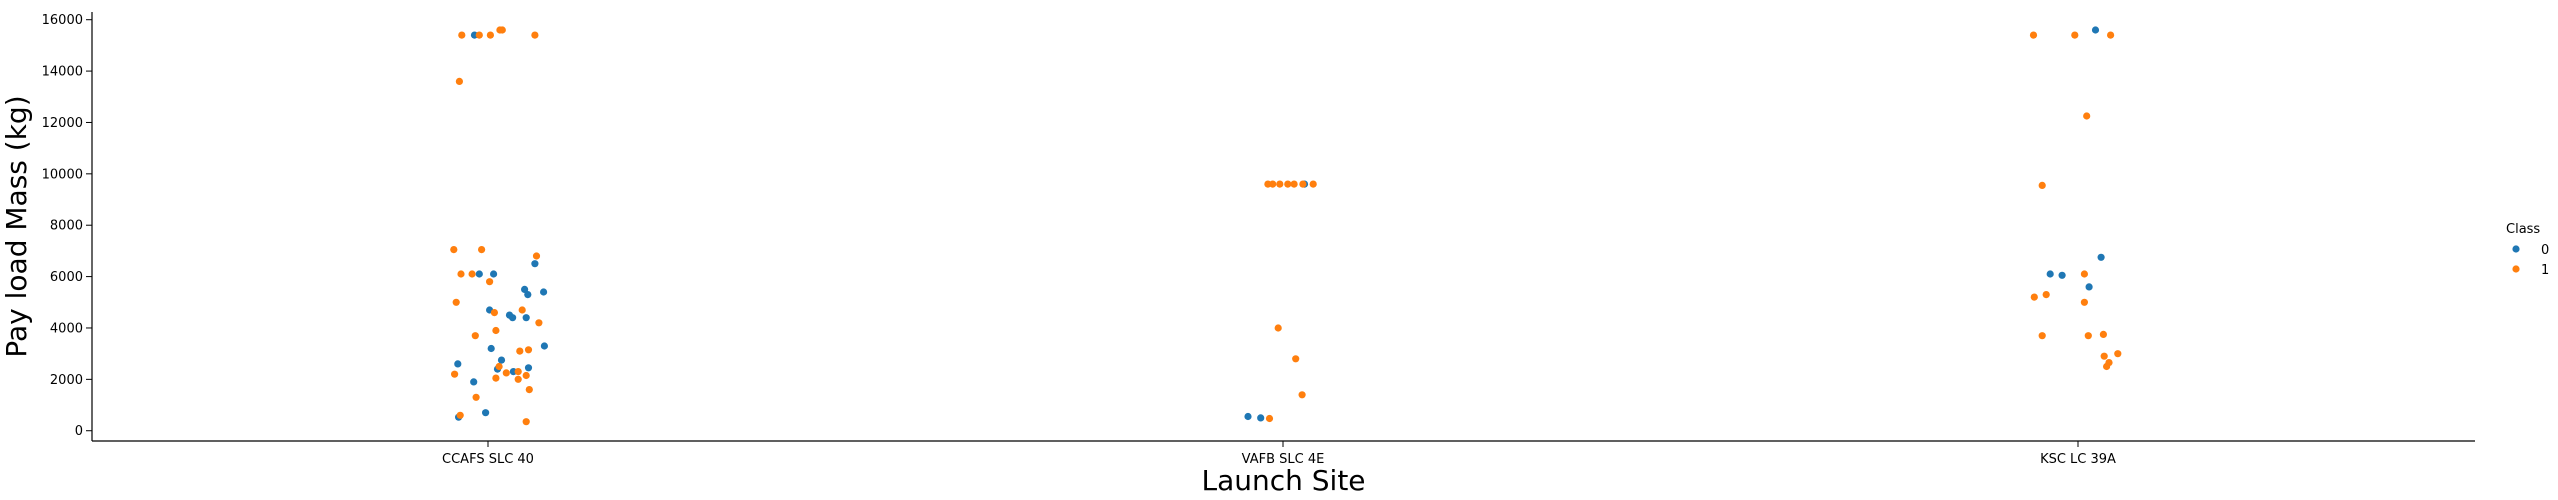 The width and height of the screenshot is (2558, 500). What do you see at coordinates (62, 123) in the screenshot?
I see `y-tick-label: 12000` at bounding box center [62, 123].